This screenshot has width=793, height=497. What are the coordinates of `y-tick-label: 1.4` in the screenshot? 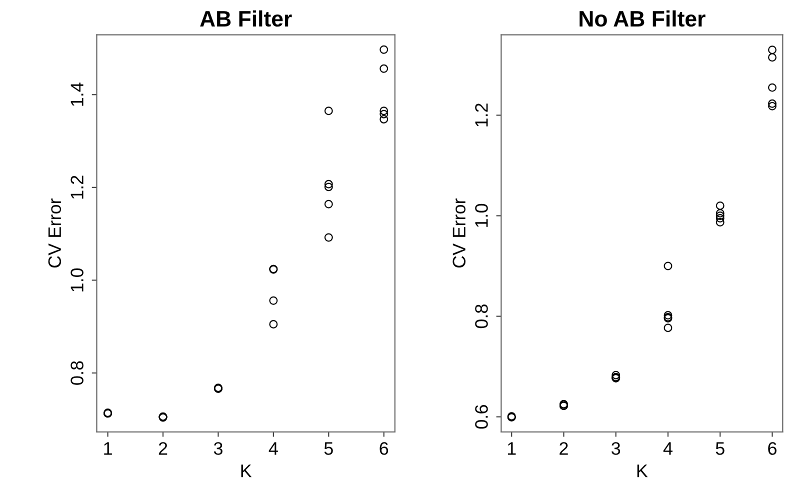 It's located at (77, 94).